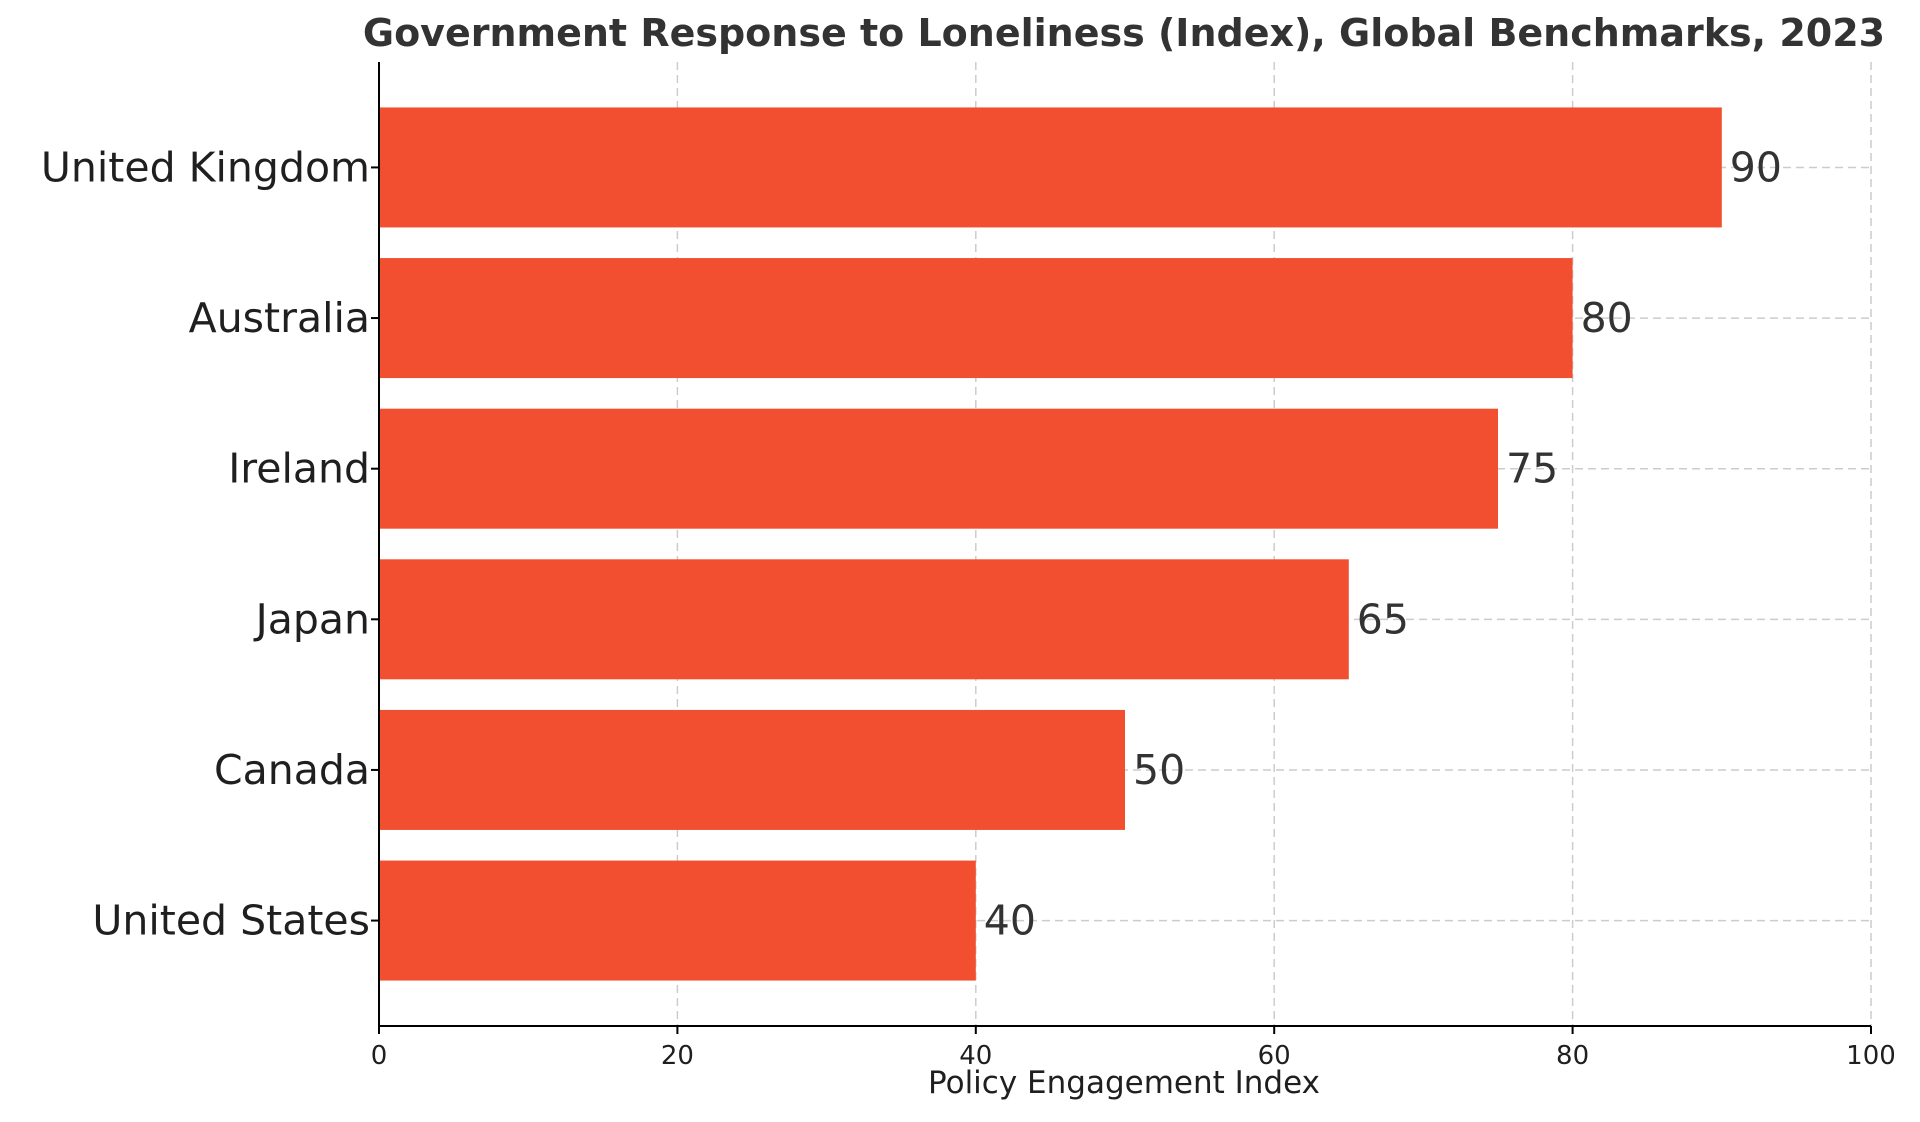 This screenshot has width=1920, height=1122. I want to click on data-label: 65, so click(1383, 619).